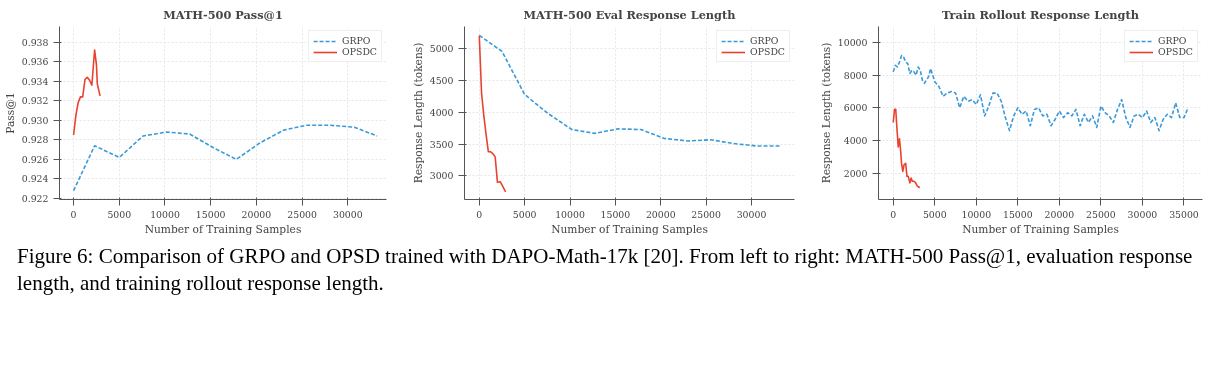 The height and width of the screenshot is (369, 1226). I want to click on y-tick-label: 0.924, so click(35, 179).